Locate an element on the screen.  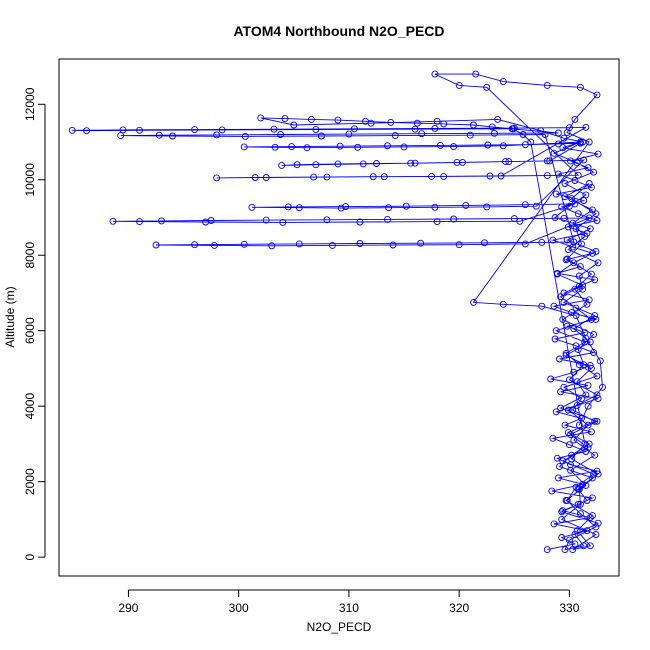
y-tick-label: 8000 is located at coordinates (30, 255).